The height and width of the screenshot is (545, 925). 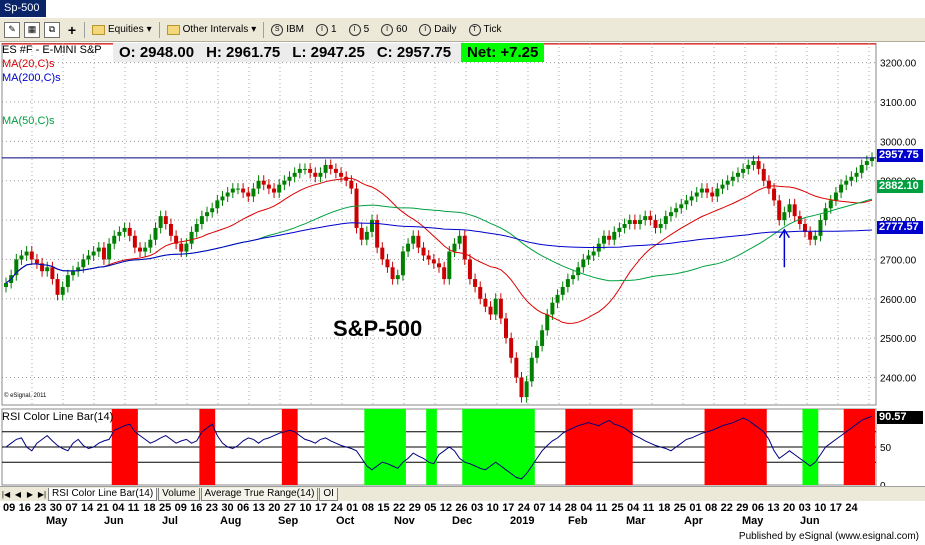 What do you see at coordinates (810, 521) in the screenshot?
I see `x-month-label: Jun` at bounding box center [810, 521].